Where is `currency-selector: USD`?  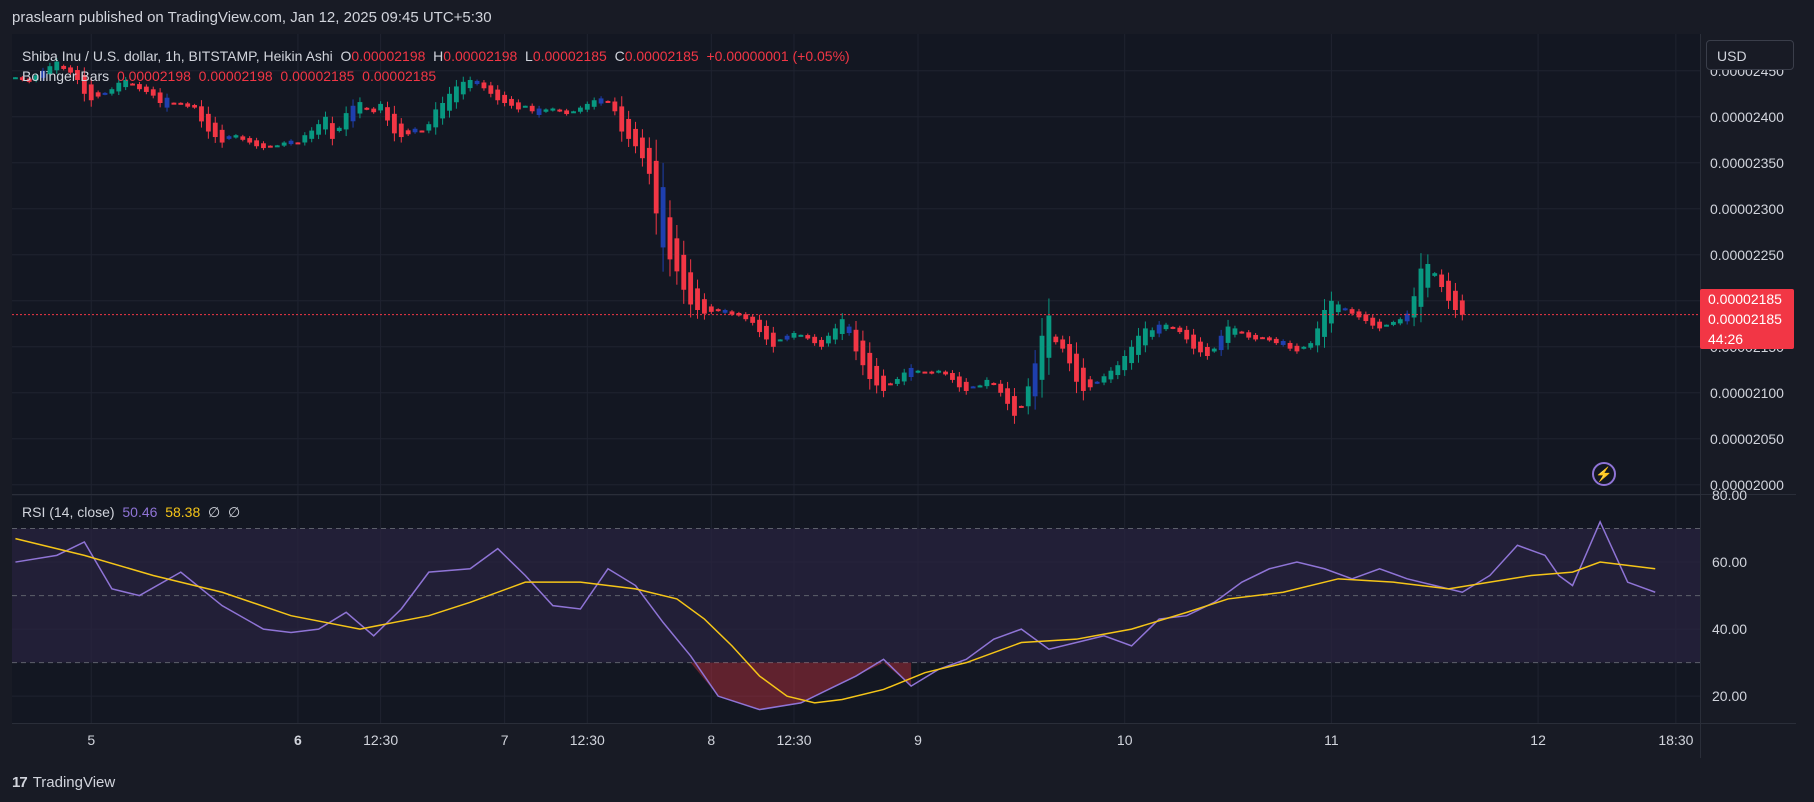 currency-selector: USD is located at coordinates (1750, 55).